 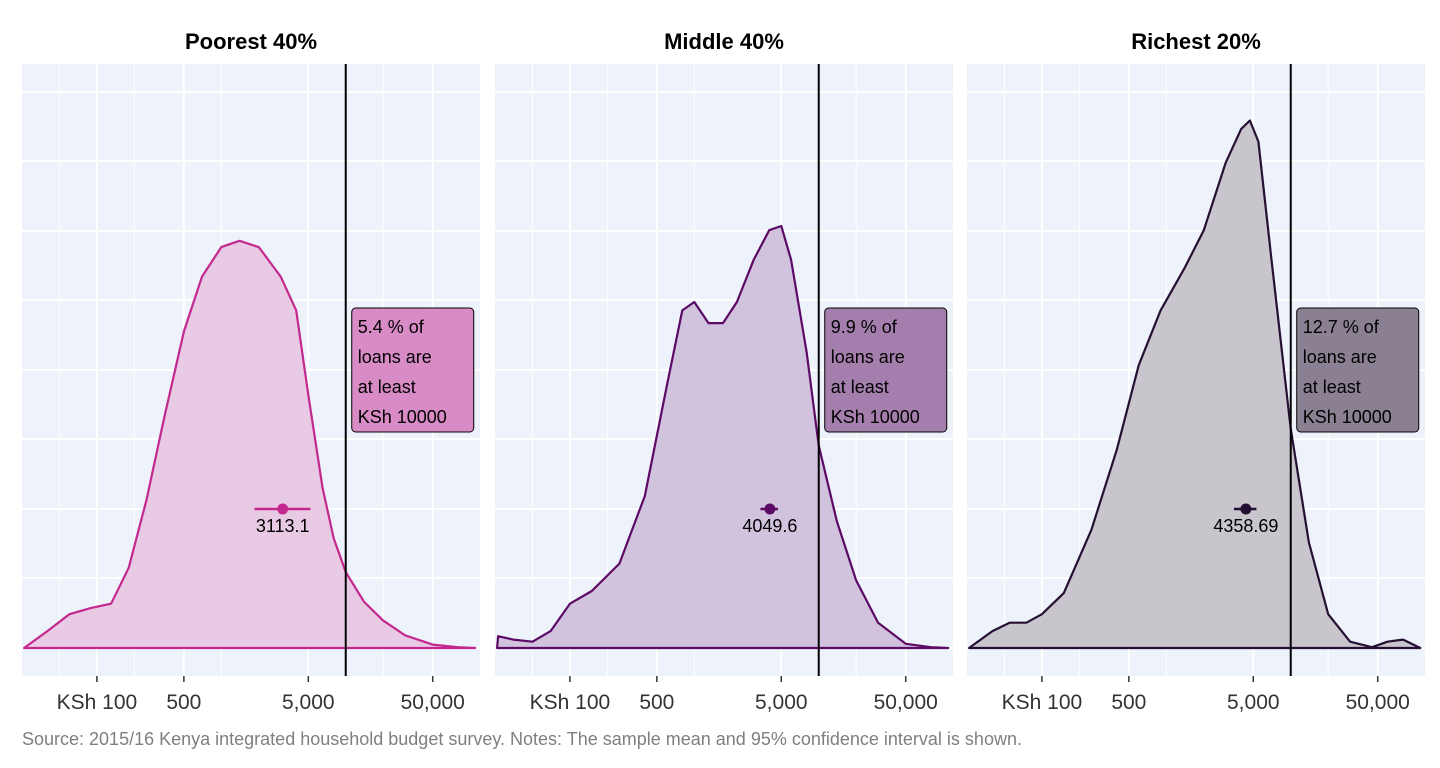 What do you see at coordinates (1196, 41) in the screenshot?
I see `panel-title: Richest 20%` at bounding box center [1196, 41].